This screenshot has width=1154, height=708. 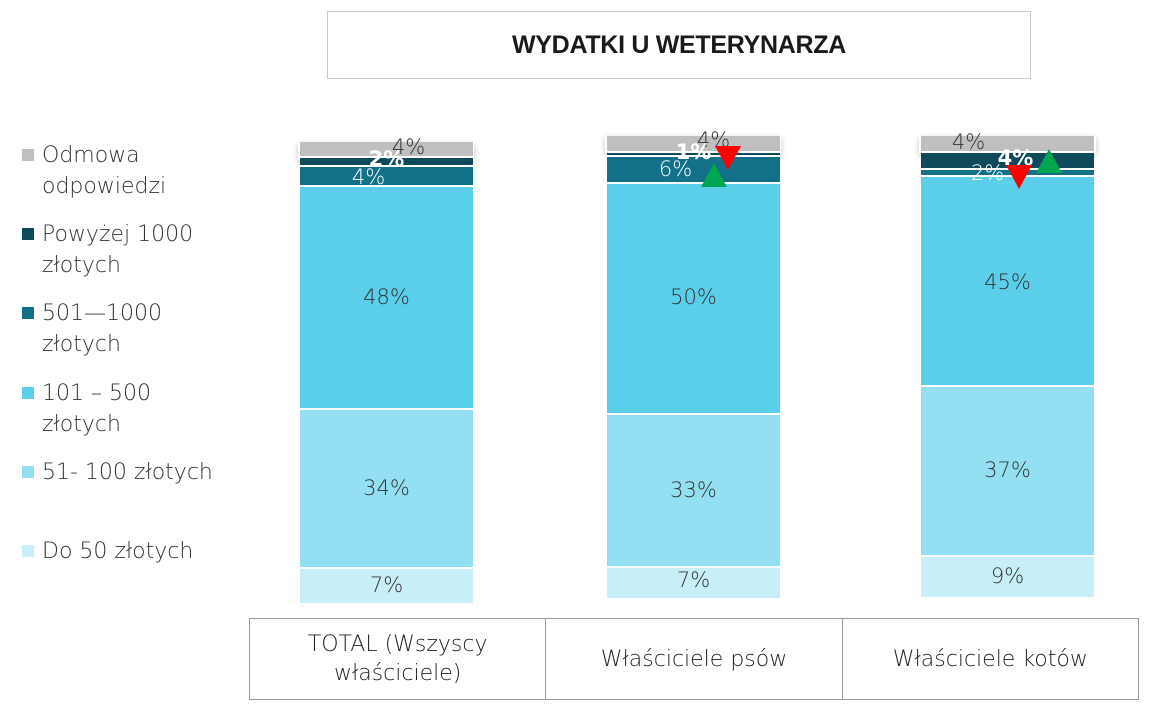 I want to click on value-label: 9%, so click(x=1007, y=576).